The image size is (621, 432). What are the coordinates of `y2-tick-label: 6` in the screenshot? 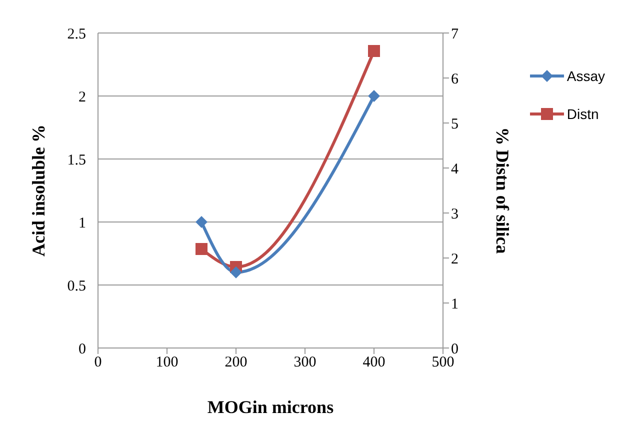 It's located at (455, 79).